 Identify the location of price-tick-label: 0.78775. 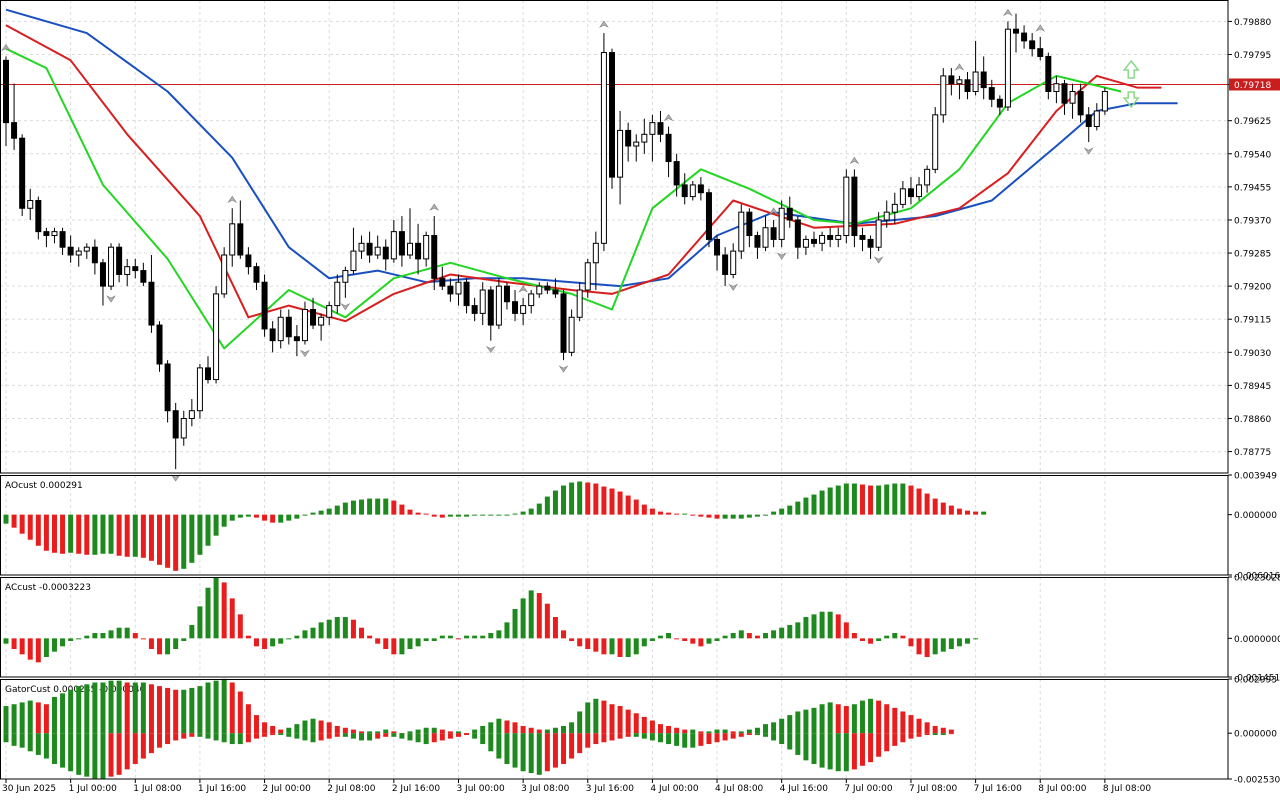
(1252, 453).